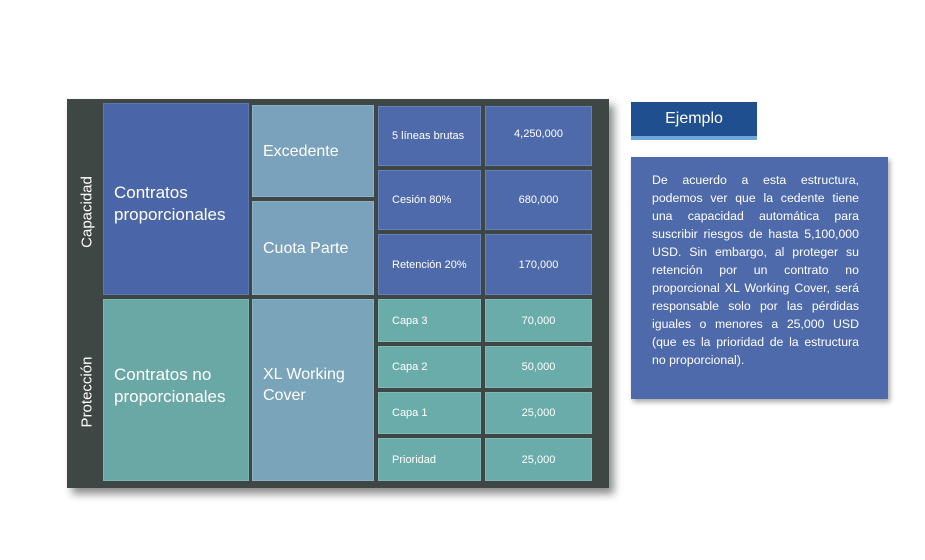 The image size is (925, 560). What do you see at coordinates (301, 151) in the screenshot?
I see `excedente-label: Excedente` at bounding box center [301, 151].